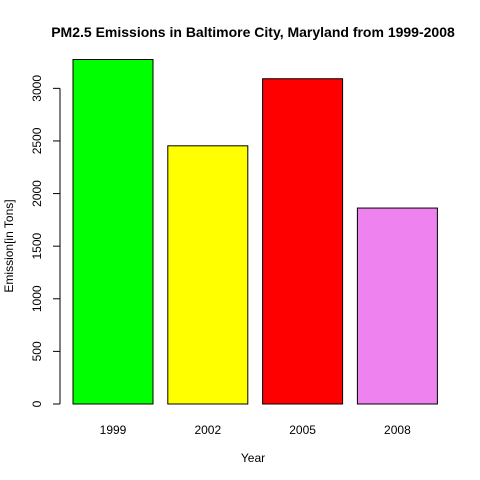  What do you see at coordinates (9, 245) in the screenshot?
I see `y-axis-label: Emission[in Tons]` at bounding box center [9, 245].